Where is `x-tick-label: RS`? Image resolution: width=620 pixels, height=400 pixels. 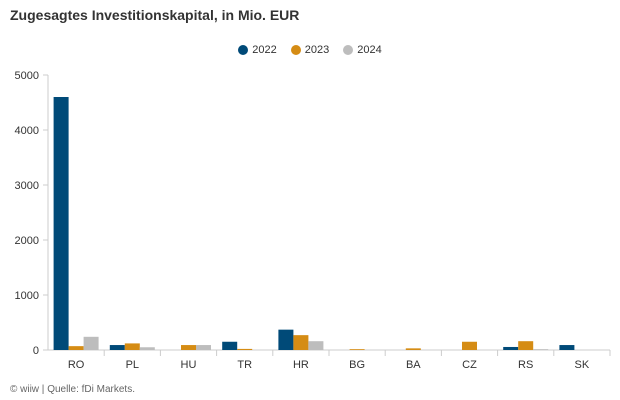
x-tick-label: RS is located at coordinates (525, 365).